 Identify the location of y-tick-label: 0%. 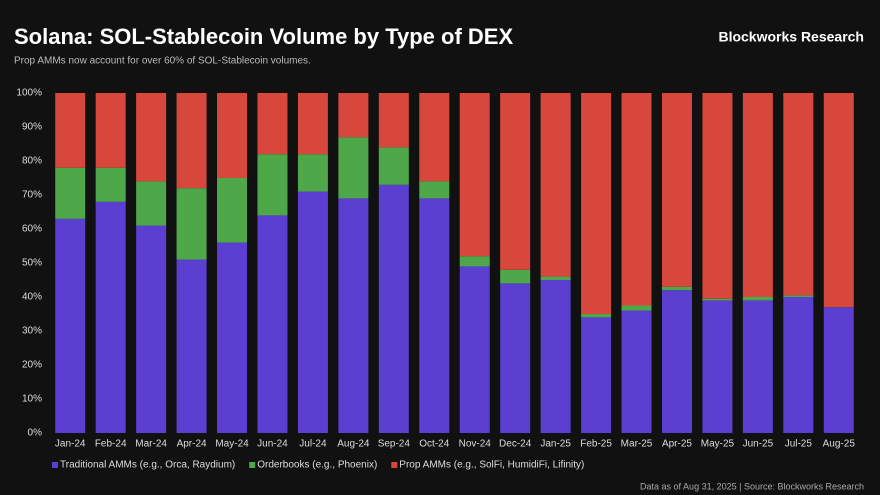
(35, 433).